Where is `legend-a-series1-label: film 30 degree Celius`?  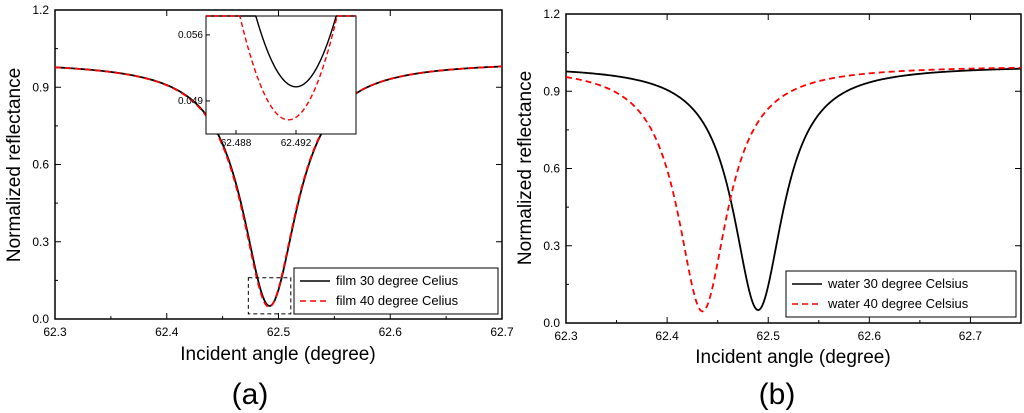 legend-a-series1-label: film 30 degree Celius is located at coordinates (397, 280).